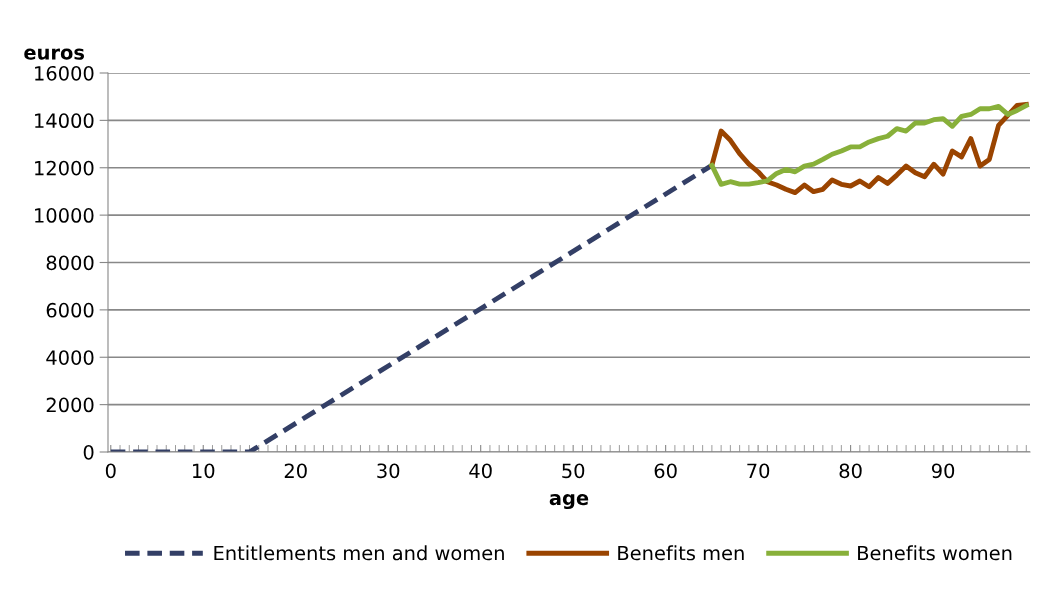 This screenshot has height=606, width=1050. What do you see at coordinates (295, 471) in the screenshot?
I see `x-tick-label: 20` at bounding box center [295, 471].